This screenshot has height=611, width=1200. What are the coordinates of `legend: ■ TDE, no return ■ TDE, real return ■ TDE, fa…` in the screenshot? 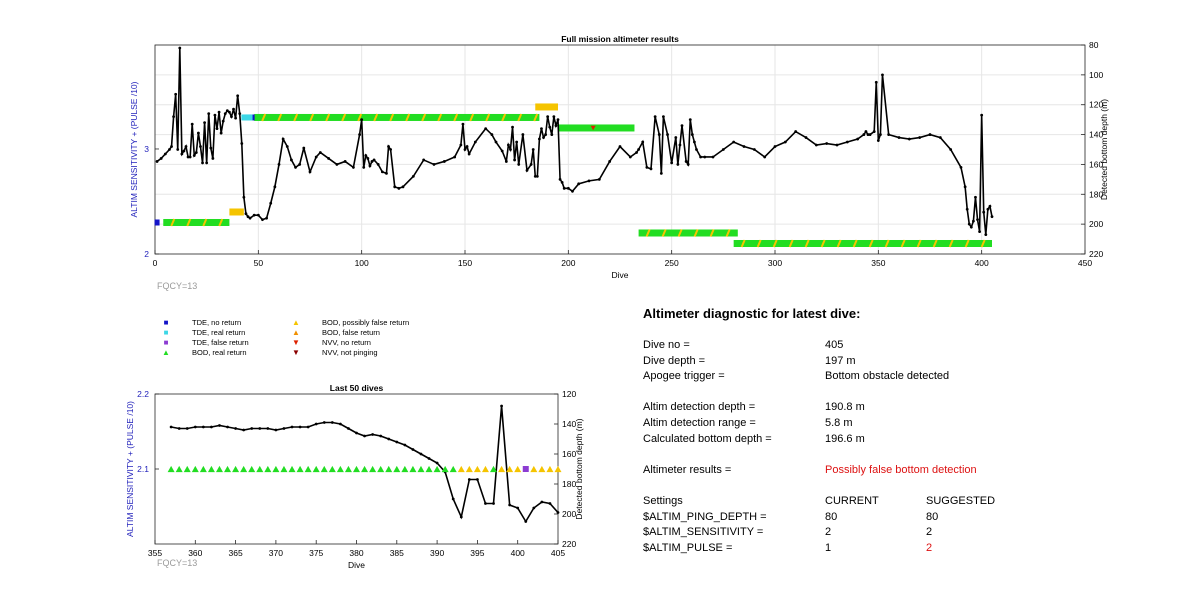 It's located at (310, 340).